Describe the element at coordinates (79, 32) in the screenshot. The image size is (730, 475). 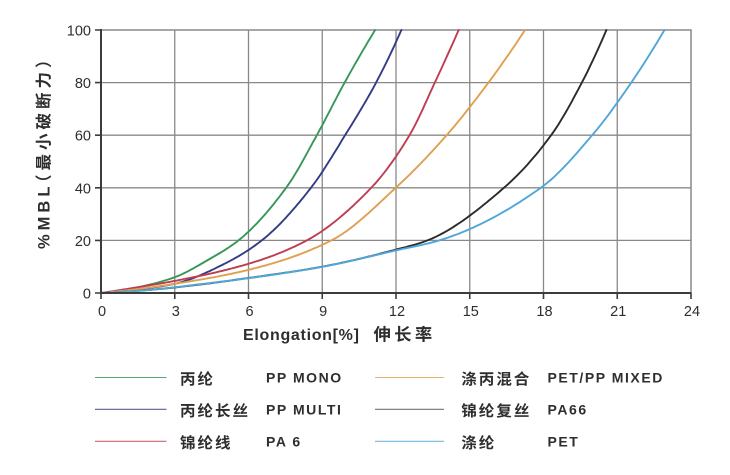
I see `svg-text: 100` at that location.